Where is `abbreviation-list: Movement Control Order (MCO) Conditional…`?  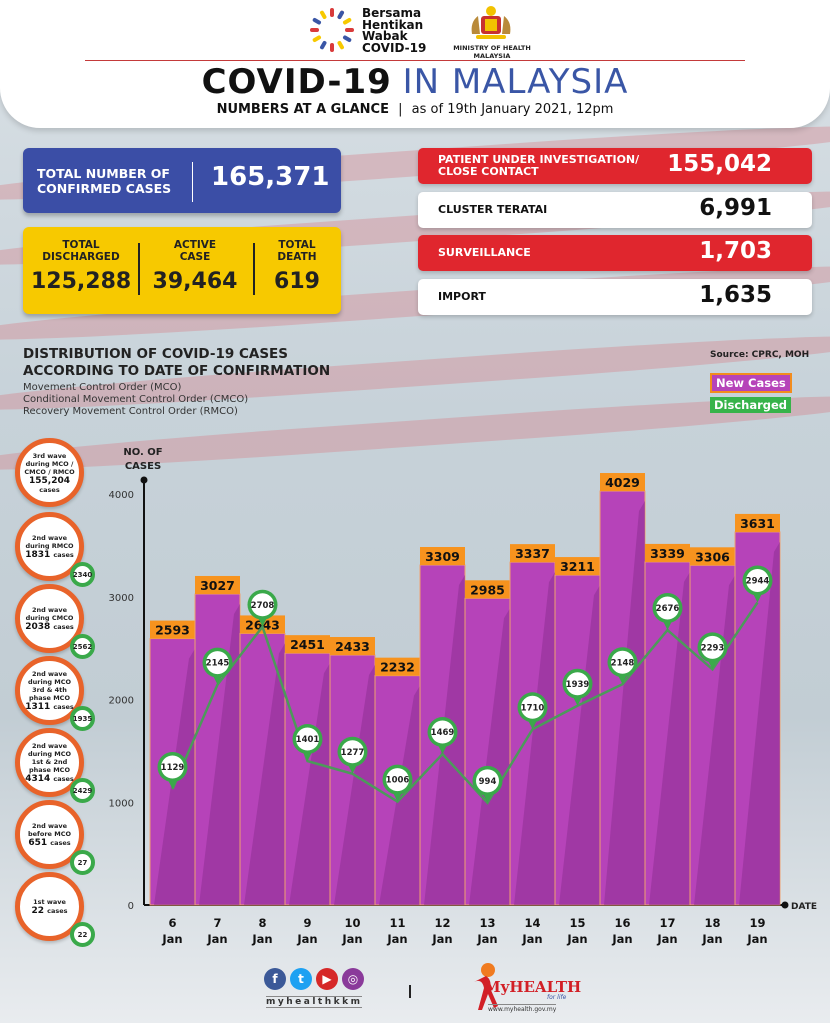 abbreviation-list: Movement Control Order (MCO) Conditional… is located at coordinates (135, 400).